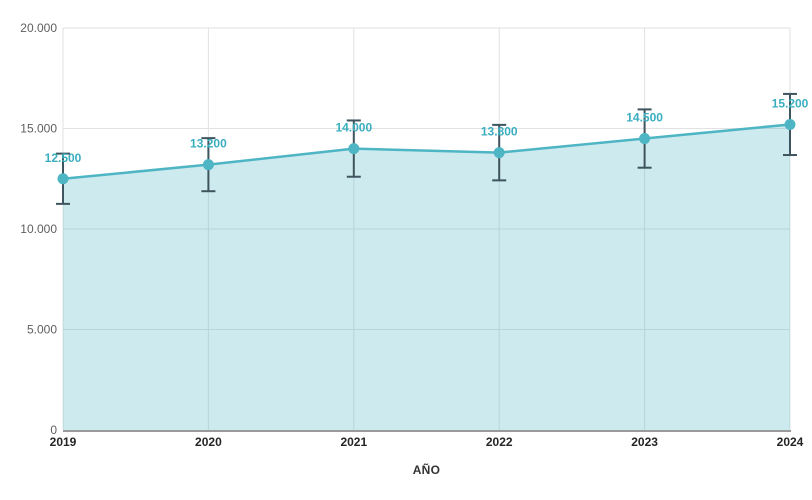  What do you see at coordinates (499, 442) in the screenshot?
I see `x-tick-label: 2022` at bounding box center [499, 442].